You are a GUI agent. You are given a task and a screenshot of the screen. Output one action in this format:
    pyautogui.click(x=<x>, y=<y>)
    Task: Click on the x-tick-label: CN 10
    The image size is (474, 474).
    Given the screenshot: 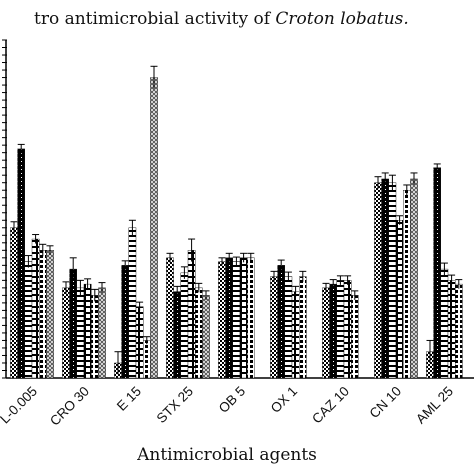 What is the action you would take?
    pyautogui.click(x=385, y=403)
    